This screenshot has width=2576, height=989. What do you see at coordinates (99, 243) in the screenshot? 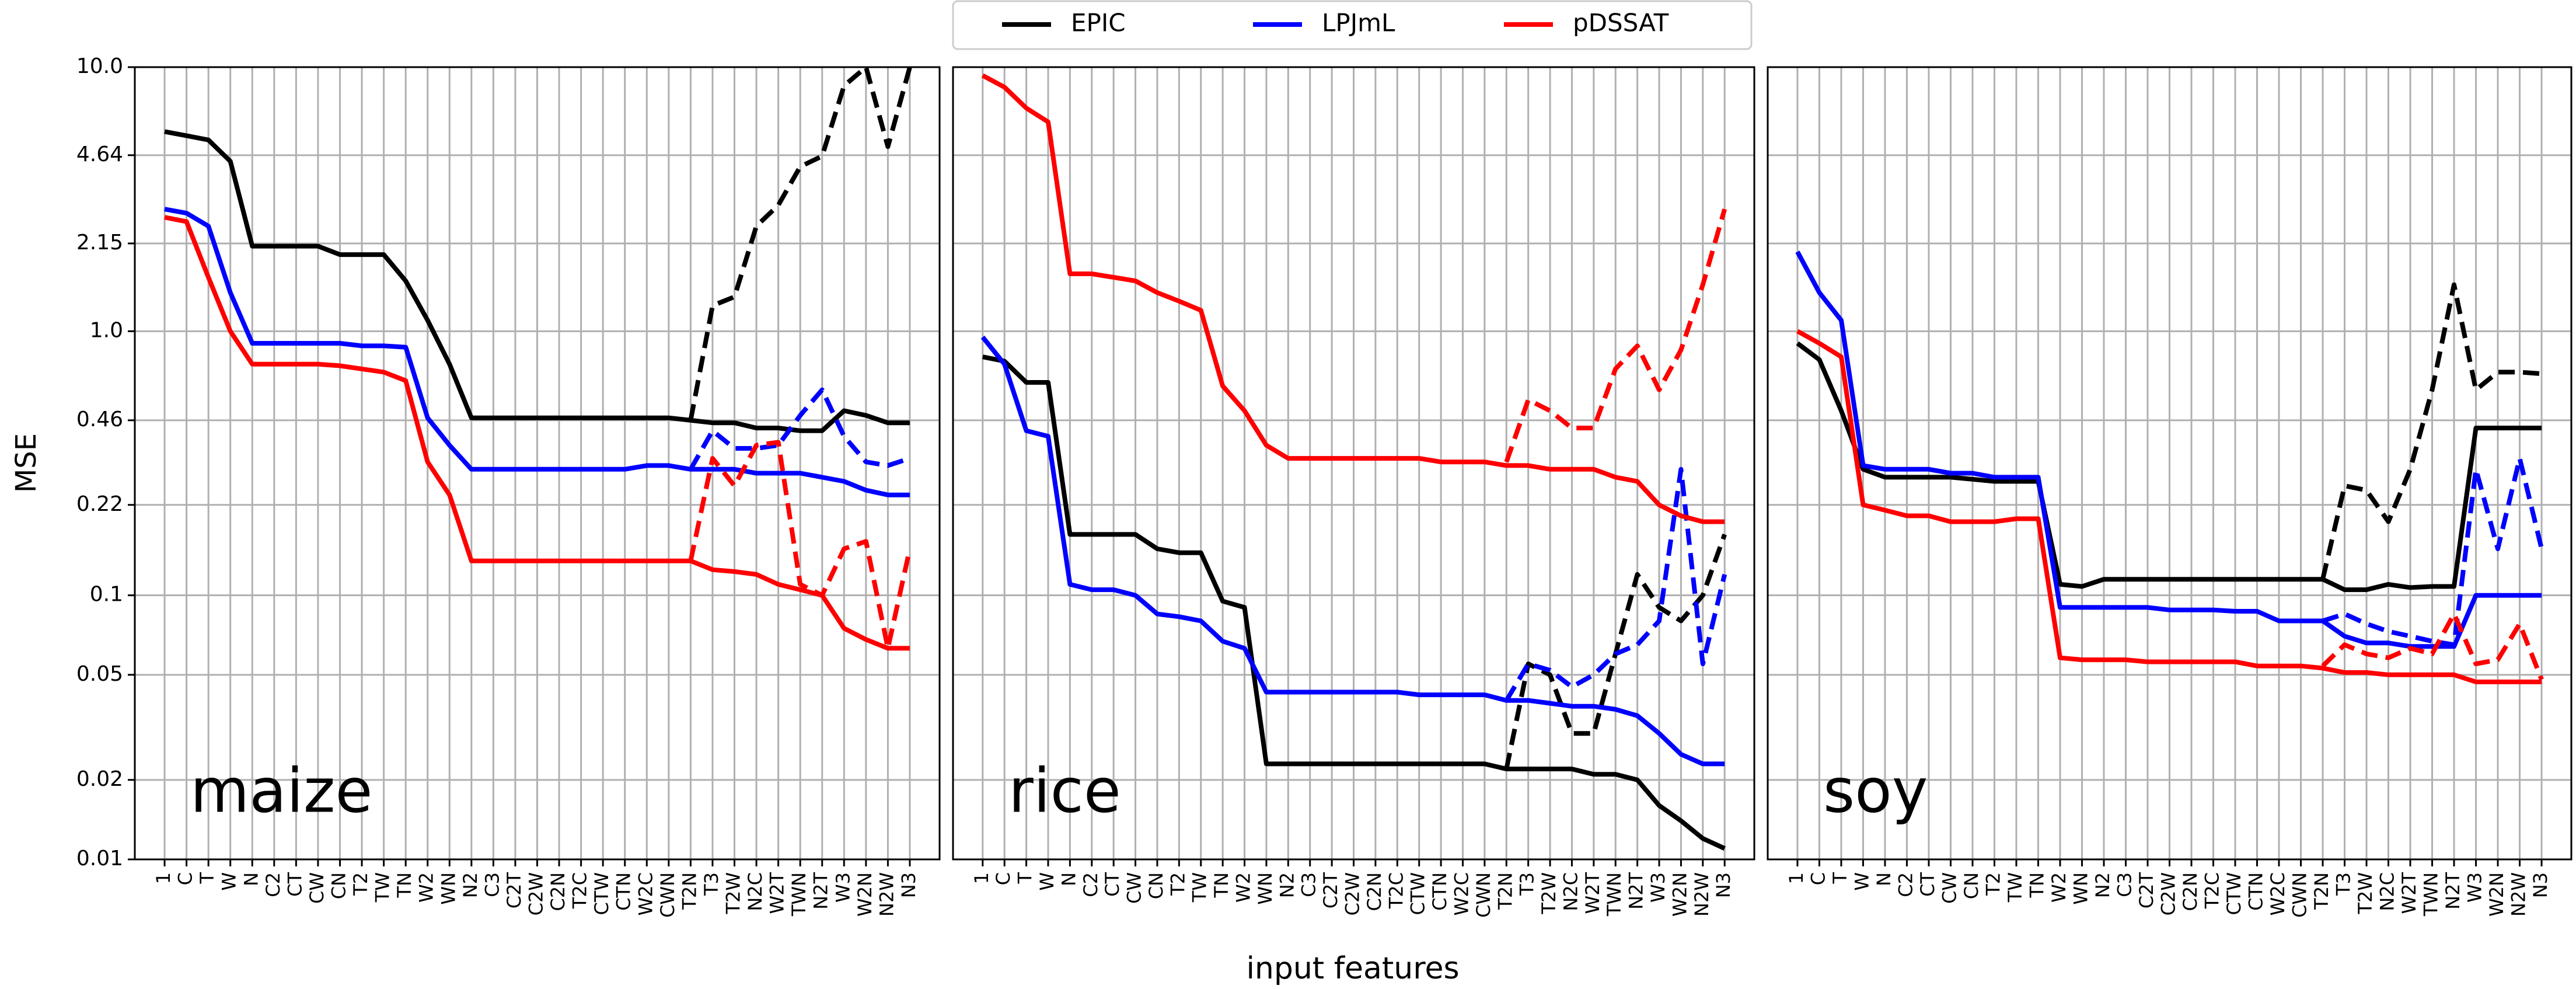
I see `y-tick-label: 2.15` at bounding box center [99, 243].